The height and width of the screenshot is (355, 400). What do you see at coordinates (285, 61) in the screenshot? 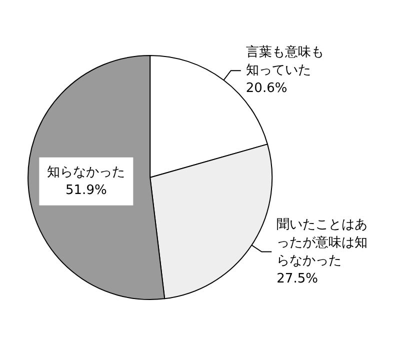
I see `slice-label: 言葉も意味も知っていた` at bounding box center [285, 61].